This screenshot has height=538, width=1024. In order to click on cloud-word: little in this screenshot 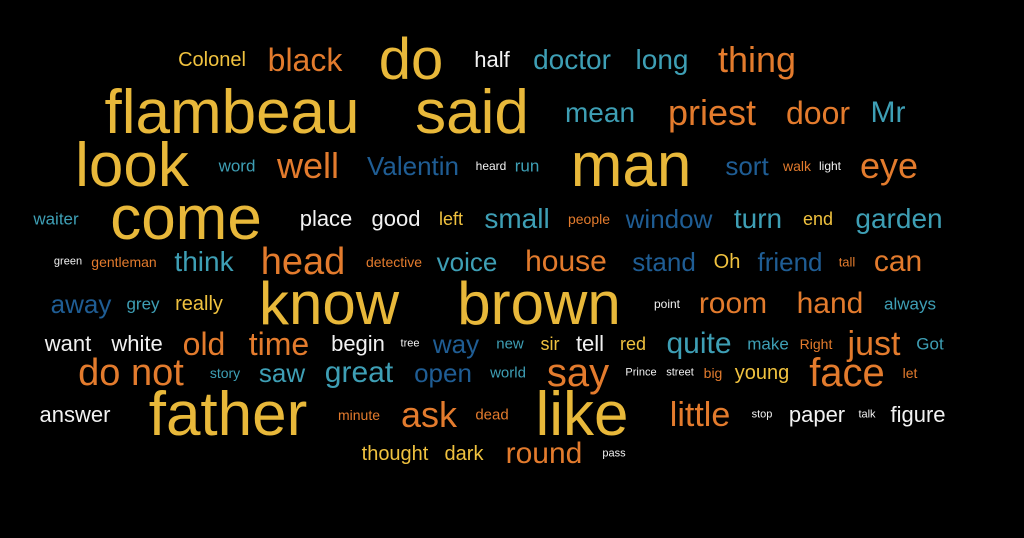, I will do `click(700, 415)`.